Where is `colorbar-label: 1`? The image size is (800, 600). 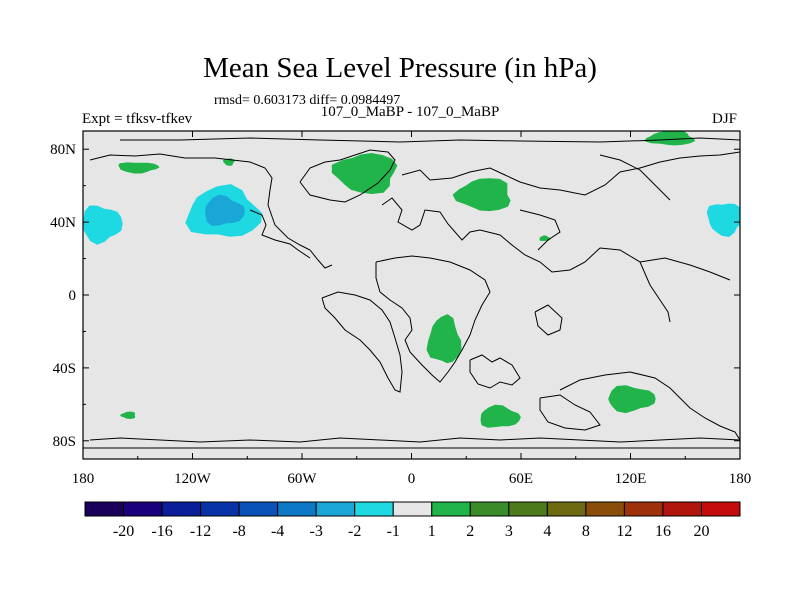
colorbar-label: 1 is located at coordinates (432, 531).